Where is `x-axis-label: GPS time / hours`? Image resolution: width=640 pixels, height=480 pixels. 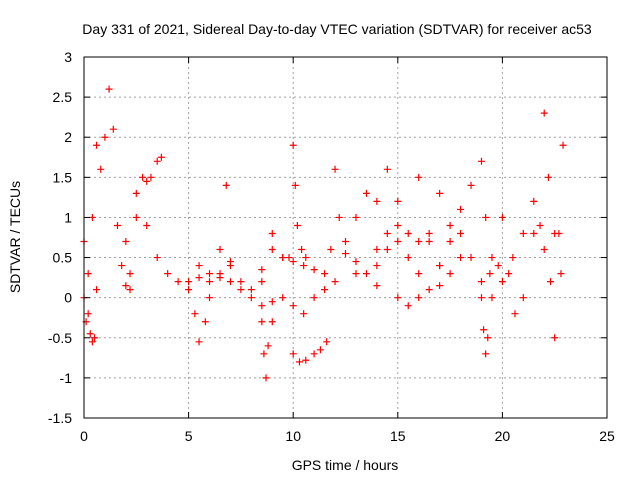
x-axis-label: GPS time / hours is located at coordinates (345, 465).